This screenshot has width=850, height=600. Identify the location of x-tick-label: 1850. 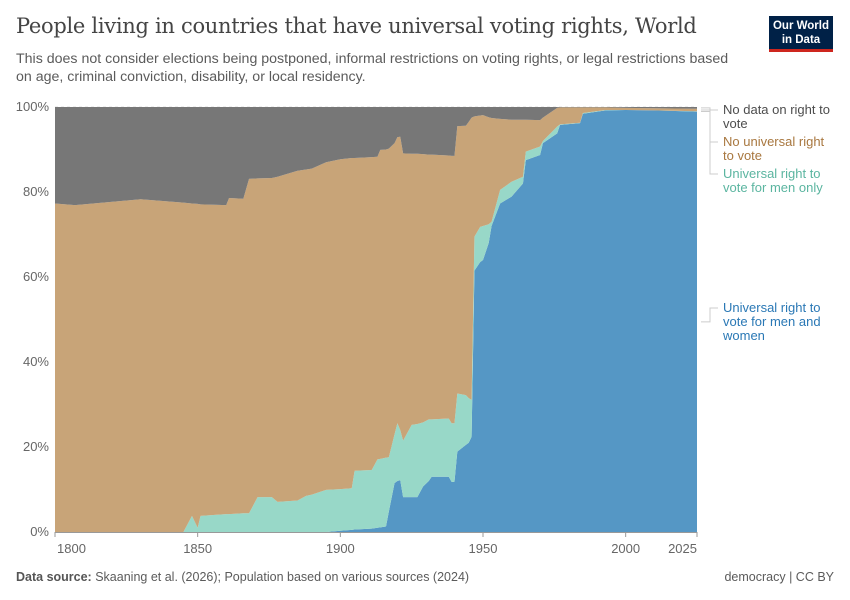
(197, 548).